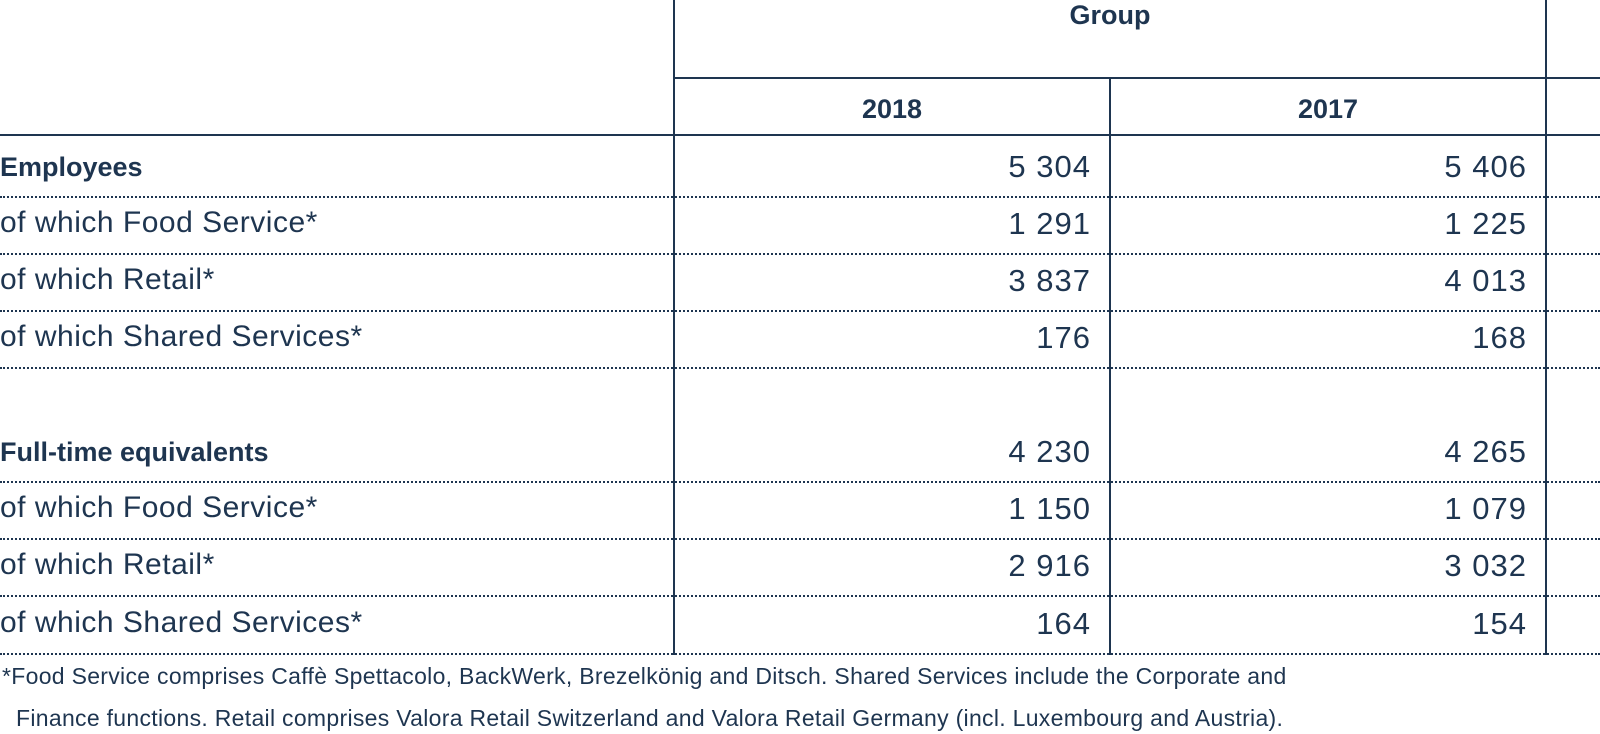  I want to click on employees-retail-2017: 4 013, so click(1485, 280).